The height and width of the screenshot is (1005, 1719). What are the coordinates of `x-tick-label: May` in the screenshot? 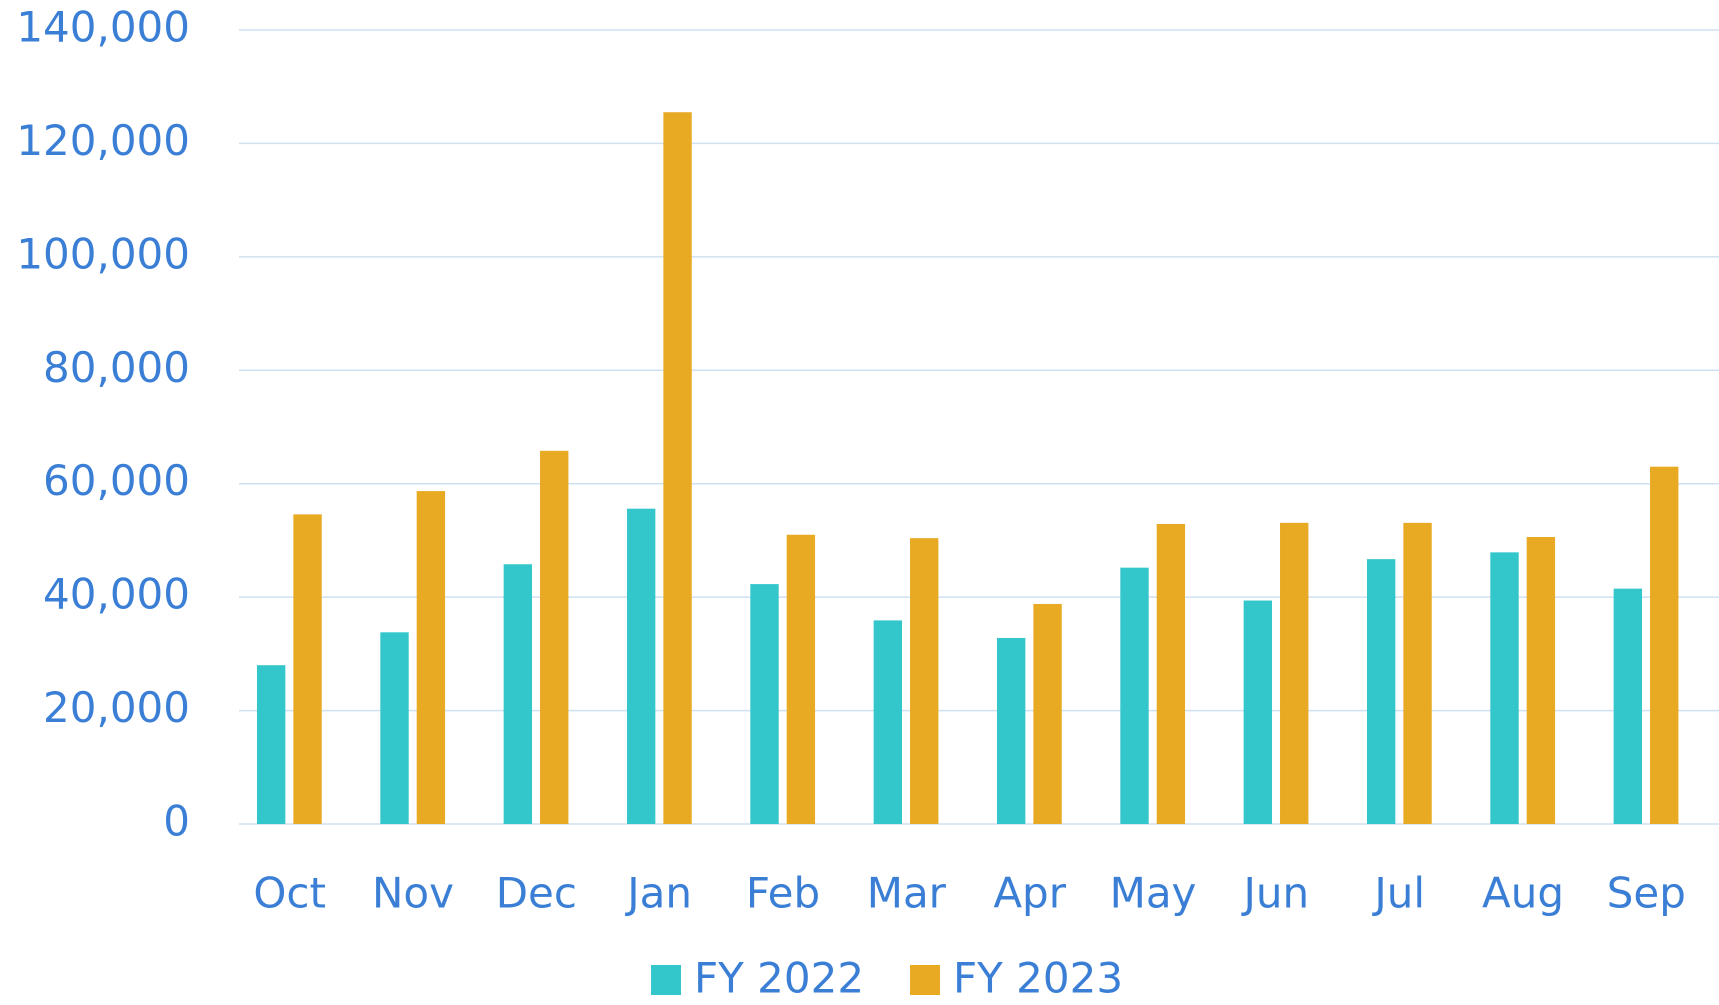 It's located at (1153, 893).